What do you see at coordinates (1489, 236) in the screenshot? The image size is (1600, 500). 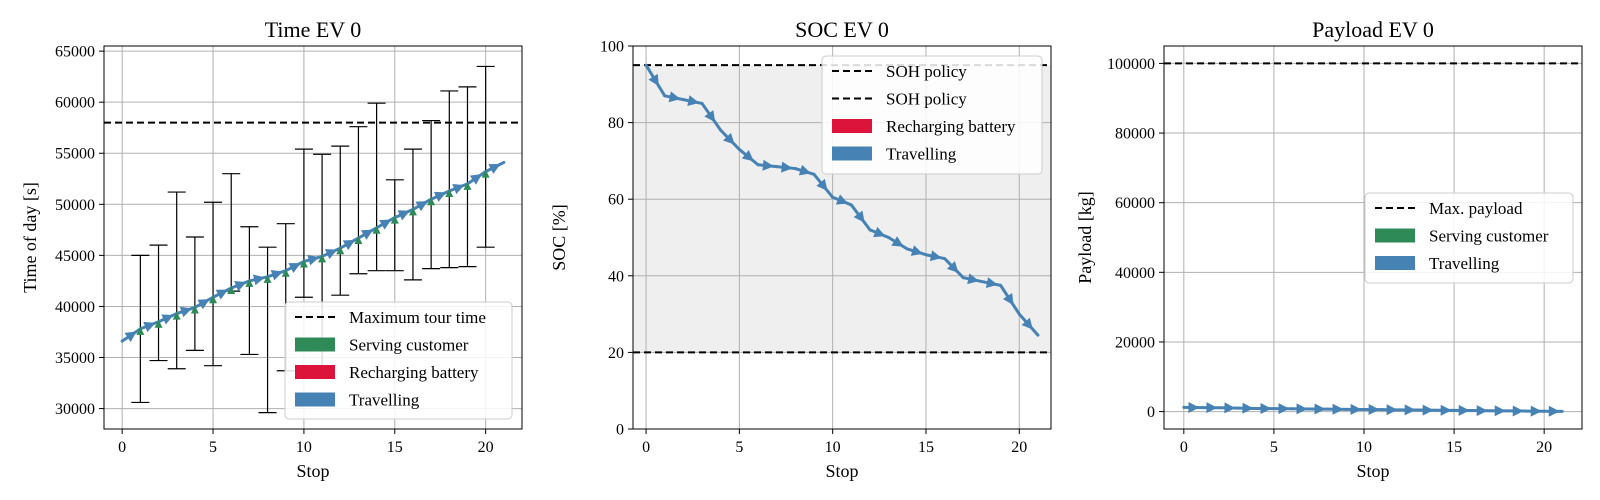 I see `legend-label: Serving customer` at bounding box center [1489, 236].